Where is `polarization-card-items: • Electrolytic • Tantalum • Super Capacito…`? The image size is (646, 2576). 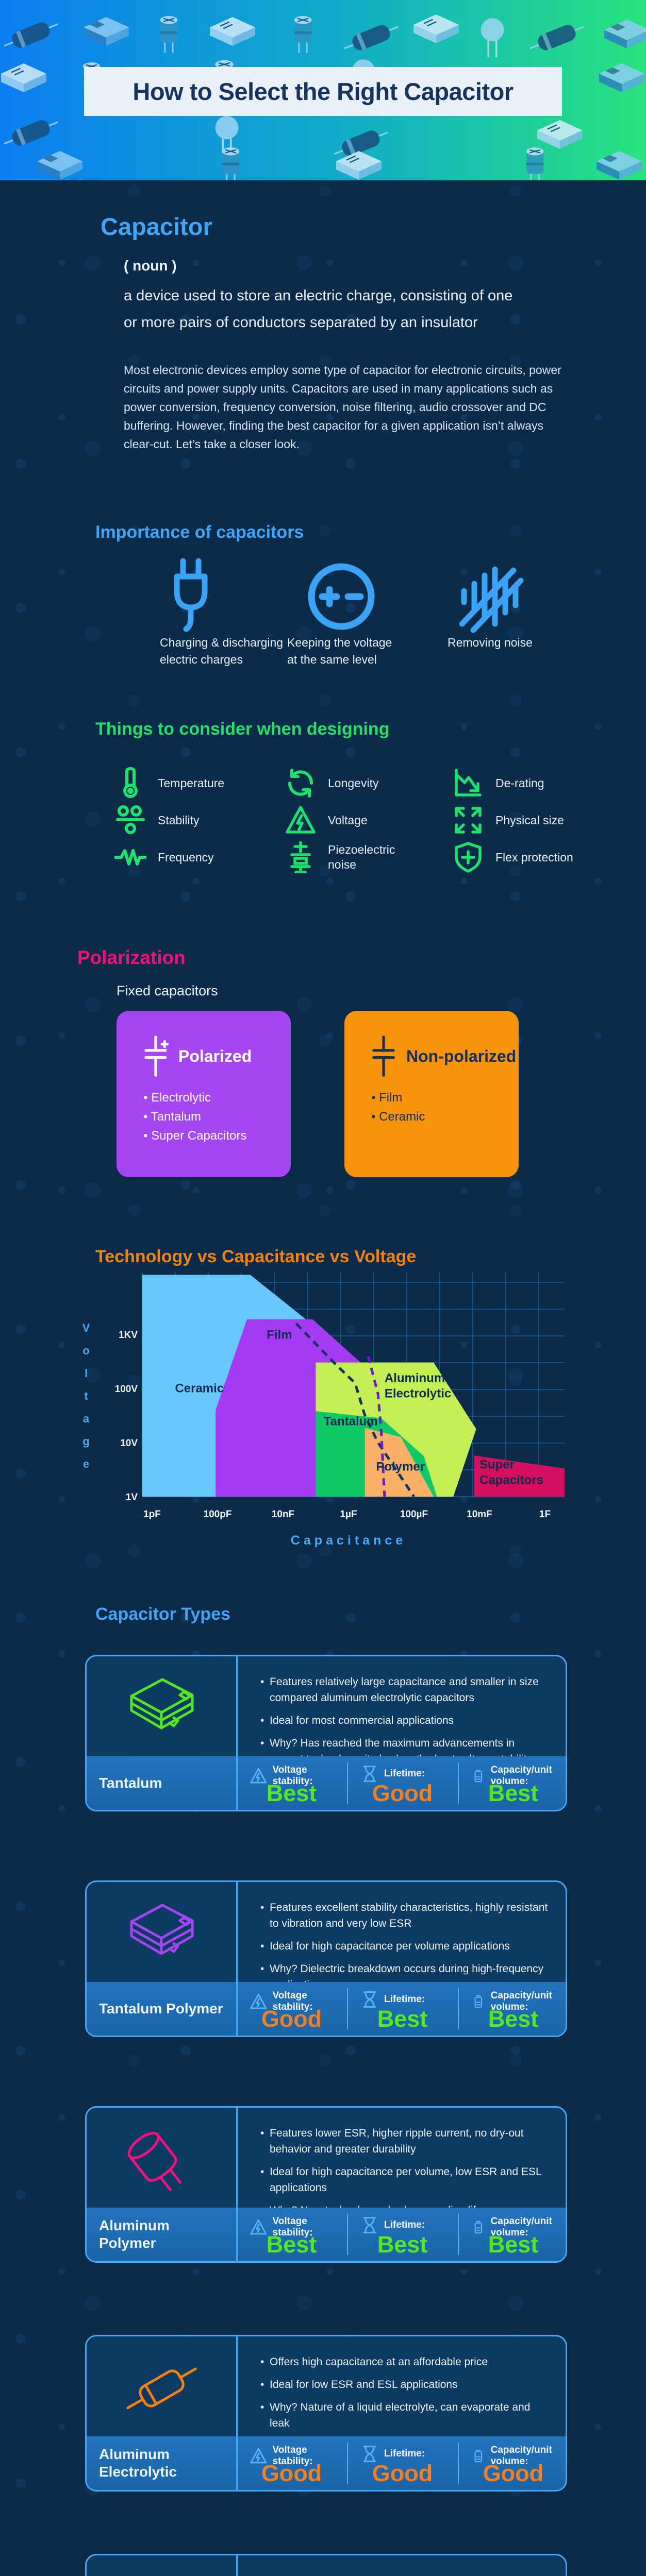
polarization-card-items: • Electrolytic • Tantalum • Super Capacito… is located at coordinates (195, 1116).